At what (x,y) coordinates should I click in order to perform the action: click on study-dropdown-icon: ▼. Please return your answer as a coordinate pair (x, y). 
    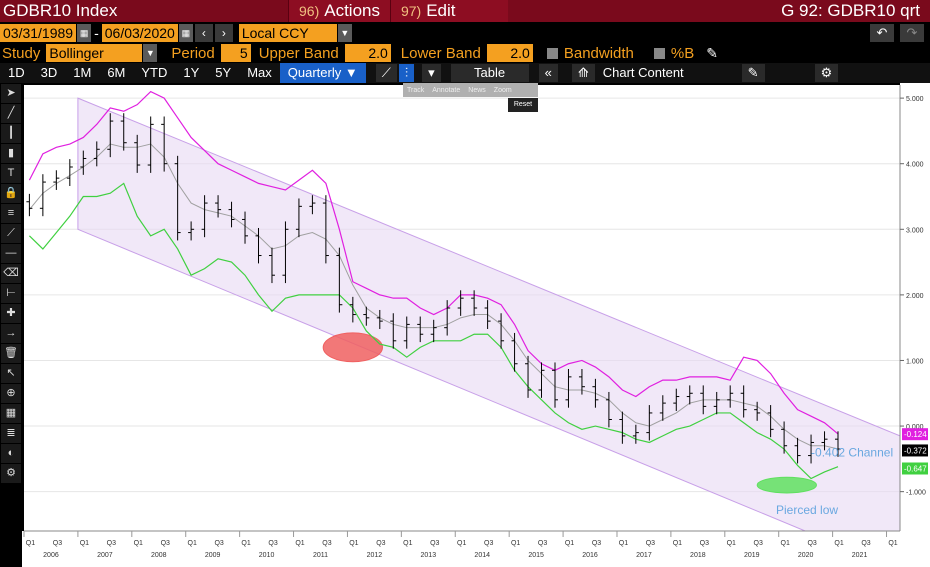
    Looking at the image, I should click on (150, 53).